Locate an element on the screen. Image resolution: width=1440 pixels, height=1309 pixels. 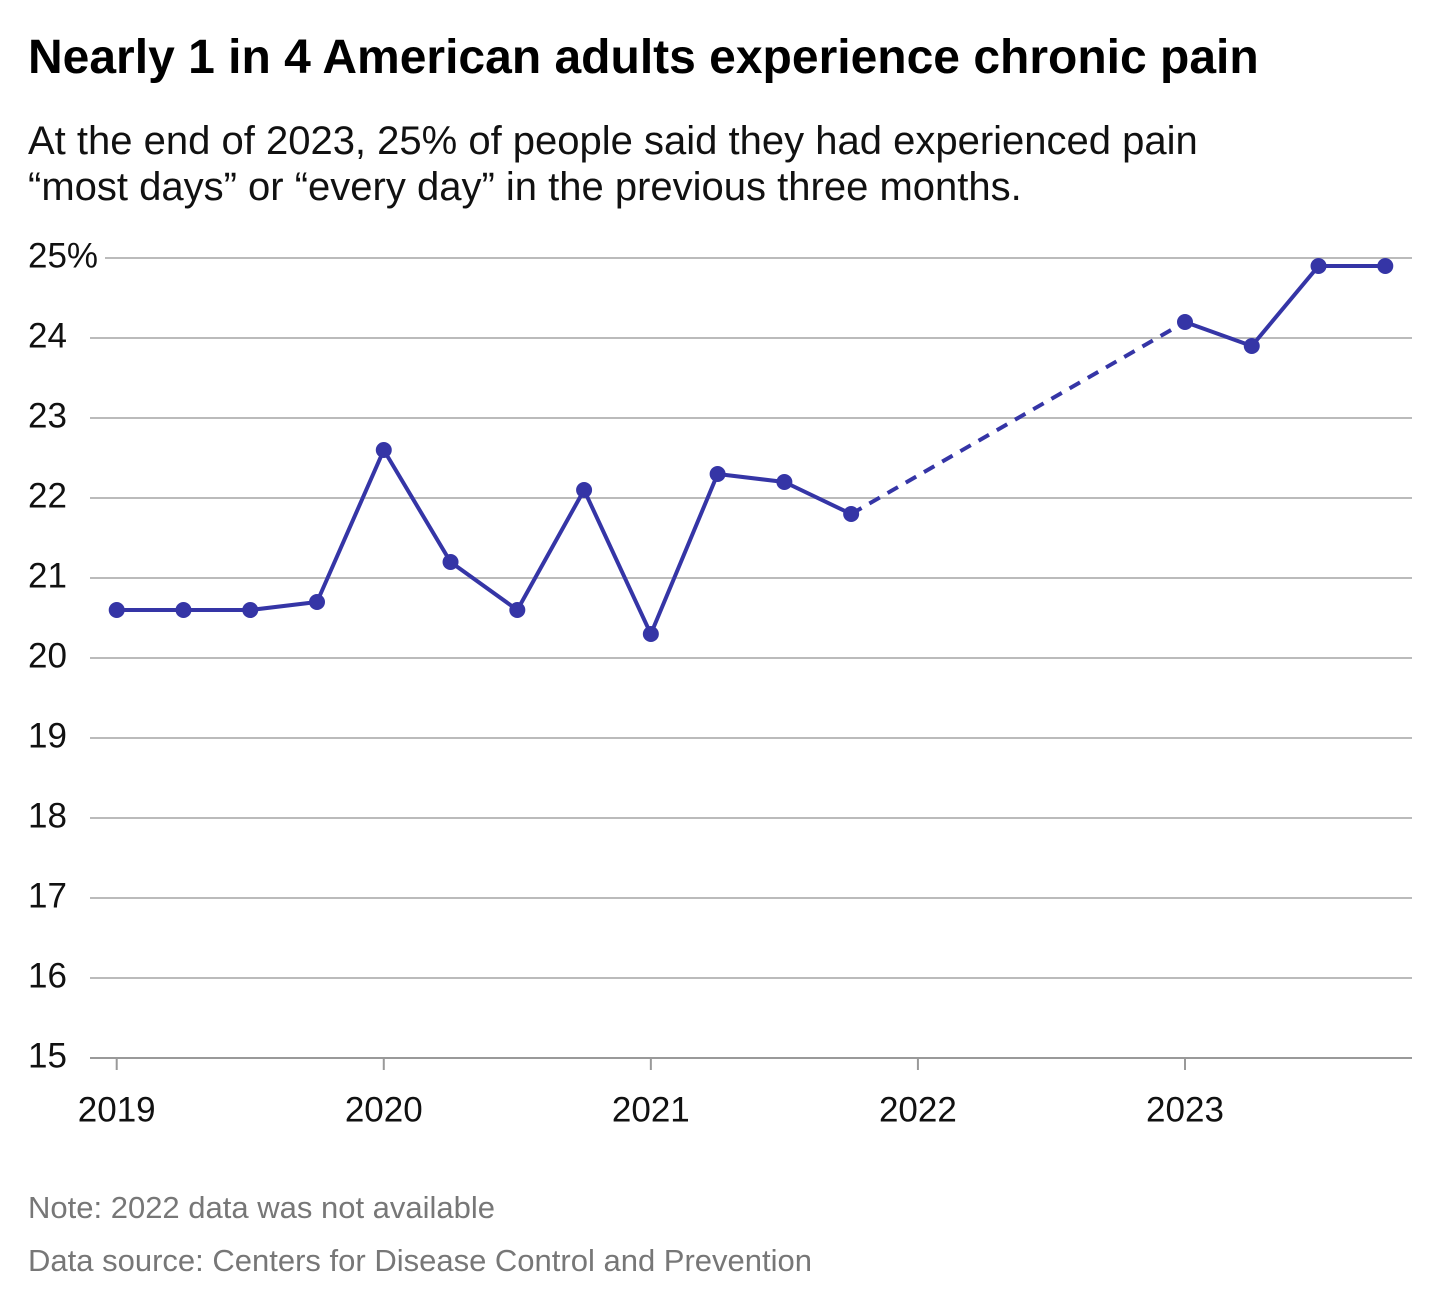
y-tick-label: 16 is located at coordinates (47, 975).